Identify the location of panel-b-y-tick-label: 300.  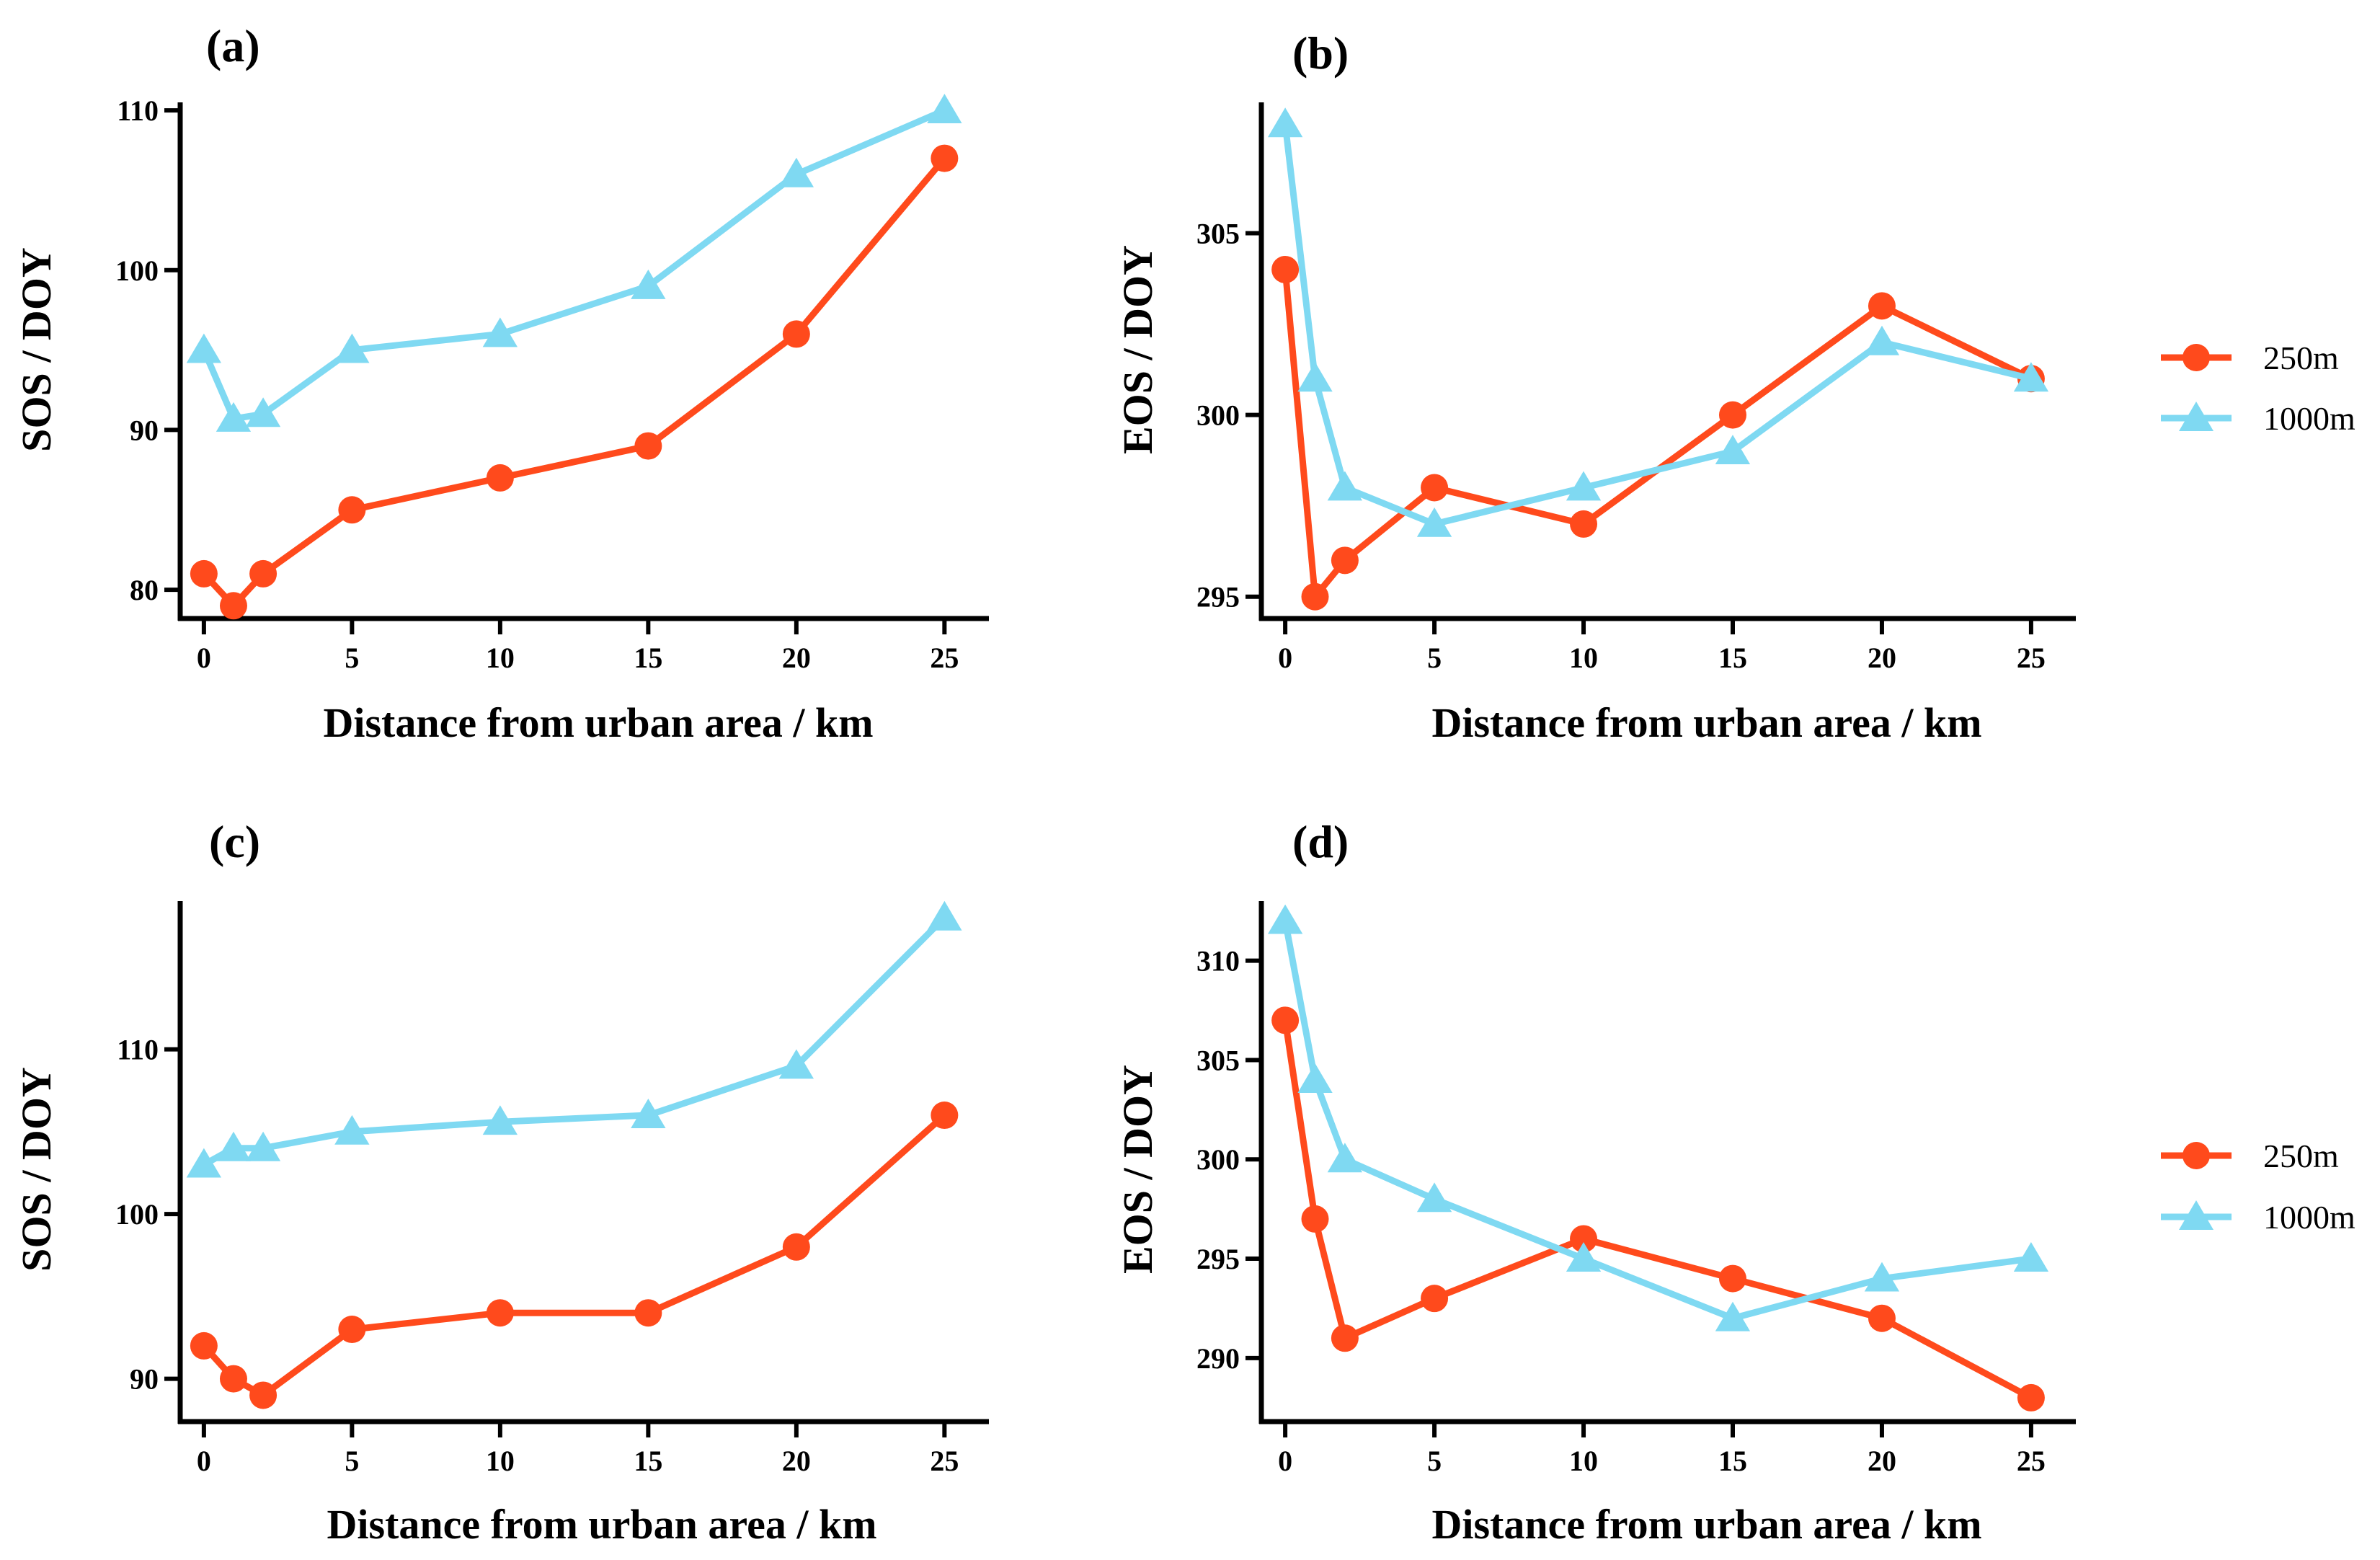
(1218, 416).